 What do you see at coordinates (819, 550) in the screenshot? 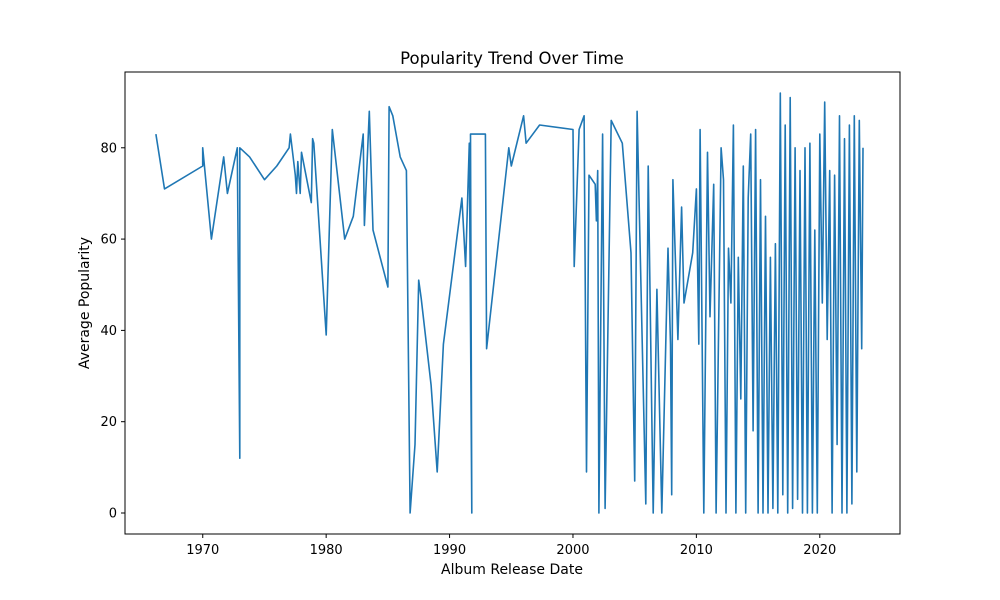
I see `x-tick-label: 2020` at bounding box center [819, 550].